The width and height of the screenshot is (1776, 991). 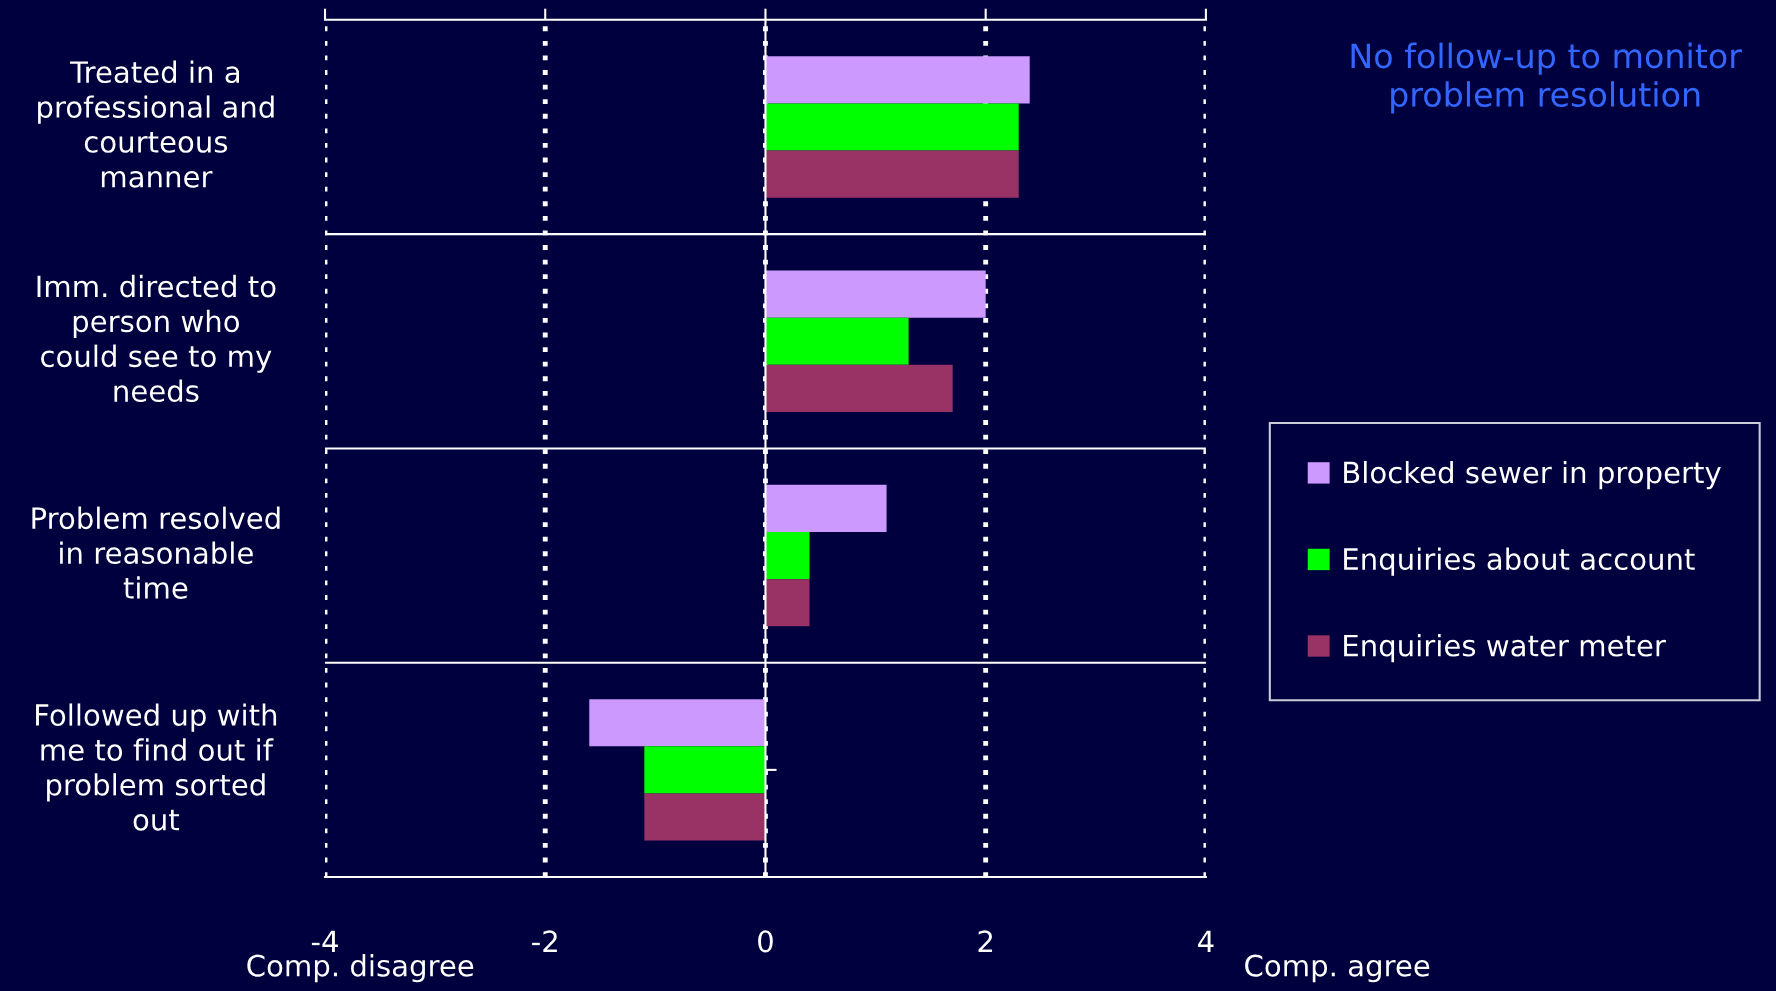 I want to click on x-tick-label: -4, so click(x=324, y=941).